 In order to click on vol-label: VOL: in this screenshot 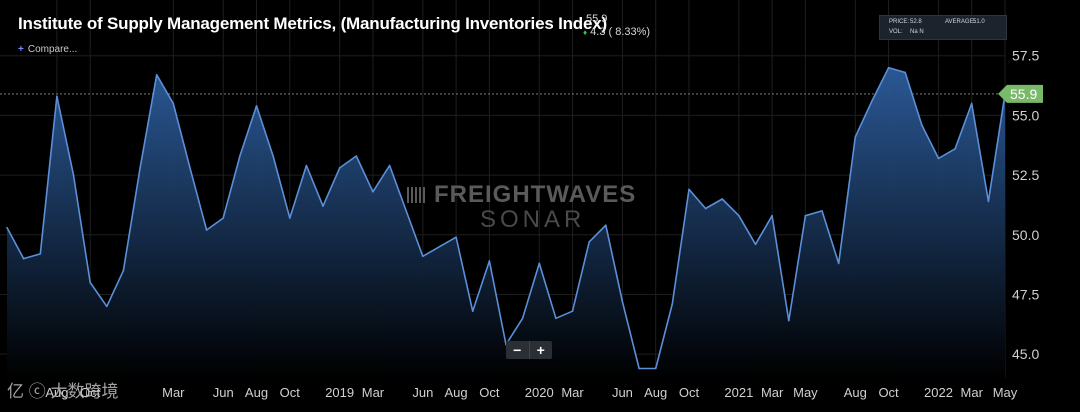, I will do `click(896, 32)`.